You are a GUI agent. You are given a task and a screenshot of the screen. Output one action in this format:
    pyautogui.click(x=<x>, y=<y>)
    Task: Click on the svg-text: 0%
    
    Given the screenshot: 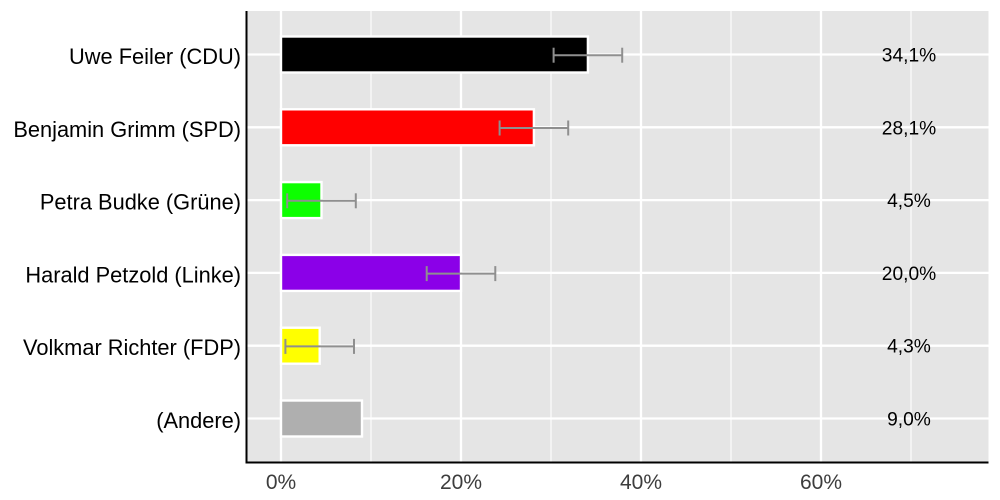 What is the action you would take?
    pyautogui.click(x=281, y=482)
    